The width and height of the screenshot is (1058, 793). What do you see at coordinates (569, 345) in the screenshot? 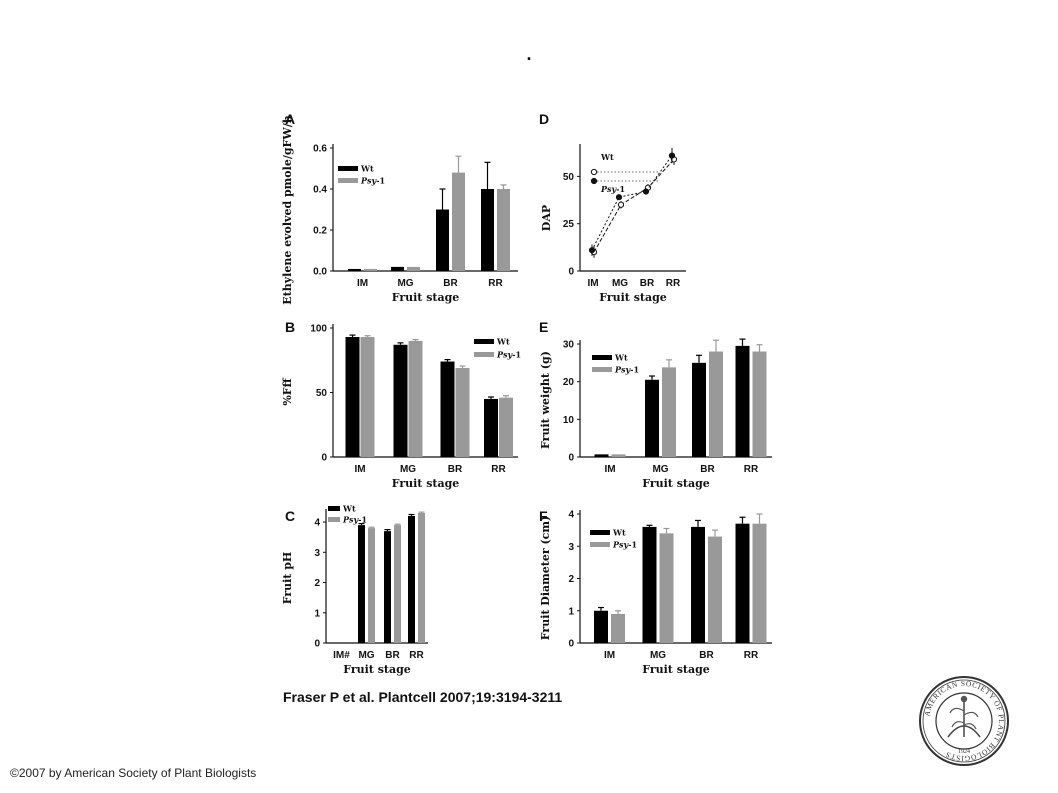
I see `y-tick-label: 30` at bounding box center [569, 345].